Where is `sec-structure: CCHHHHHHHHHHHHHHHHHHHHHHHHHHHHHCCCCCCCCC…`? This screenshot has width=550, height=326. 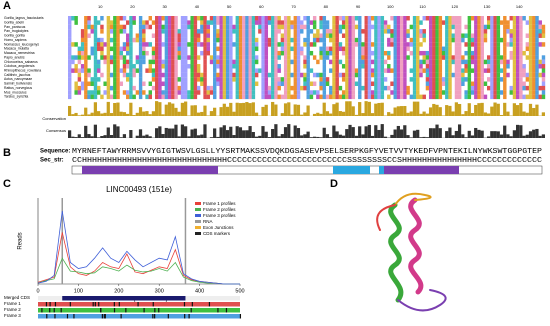 sec-structure: CCHHHHHHHHHHHHHHHHHHHHHHHHHHHHHCCCCCCCCC… is located at coordinates (307, 161).